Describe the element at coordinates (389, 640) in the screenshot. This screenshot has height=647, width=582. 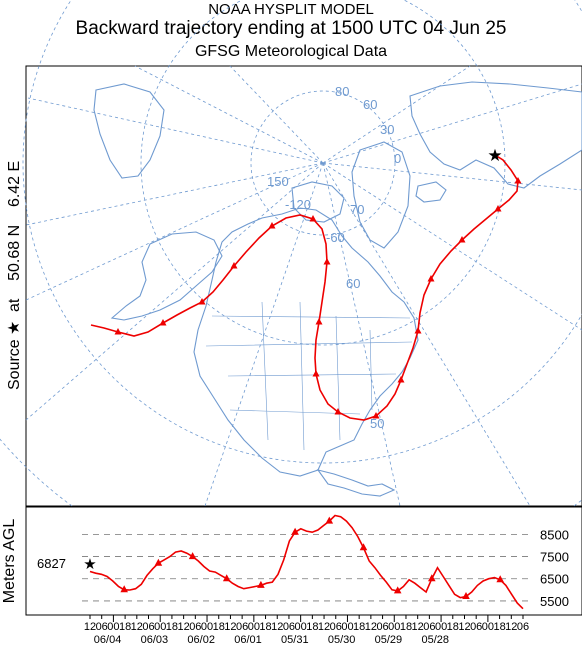
I see `x-date-label: 05/29` at that location.